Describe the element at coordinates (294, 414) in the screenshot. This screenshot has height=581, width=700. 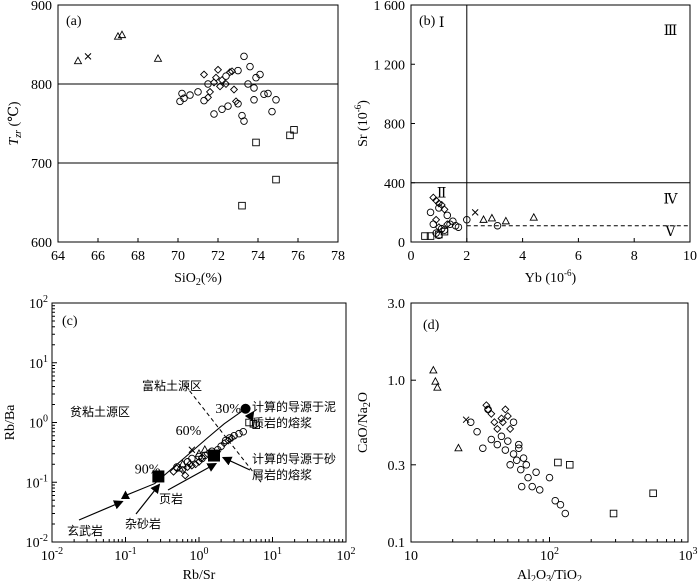
I see `annotation-pelite-melt: 计算的导源于泥质岩的熔浆` at that location.